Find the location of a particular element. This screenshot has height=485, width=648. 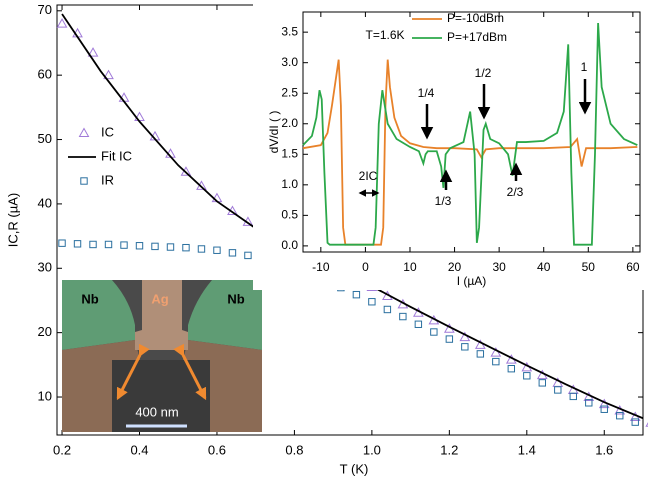

x-tick-label: 50 is located at coordinates (589, 267).